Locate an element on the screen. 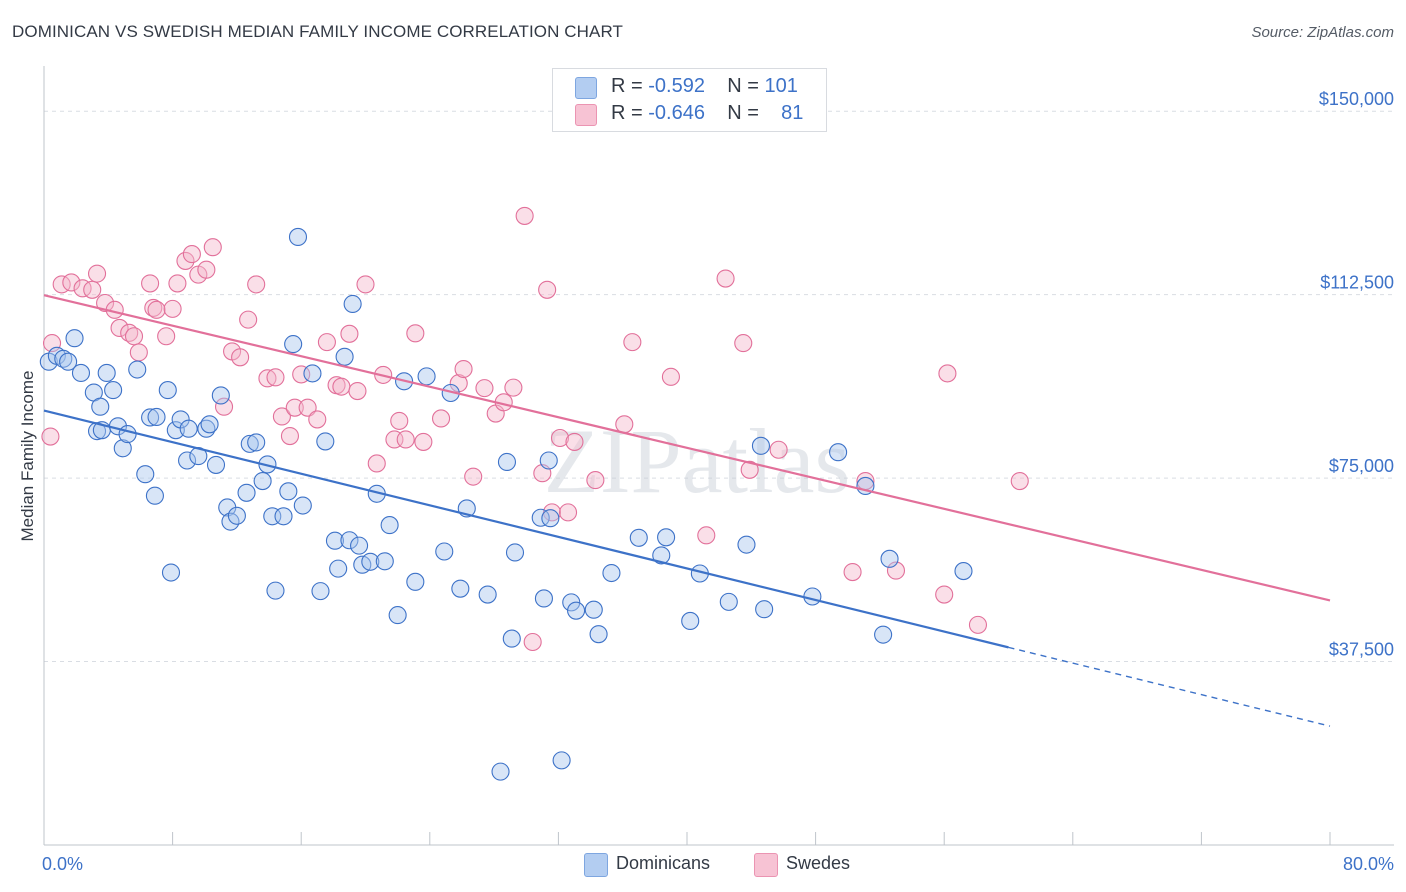 This screenshot has height=892, width=1406. legend-label-swedes: Swedes is located at coordinates (818, 863).